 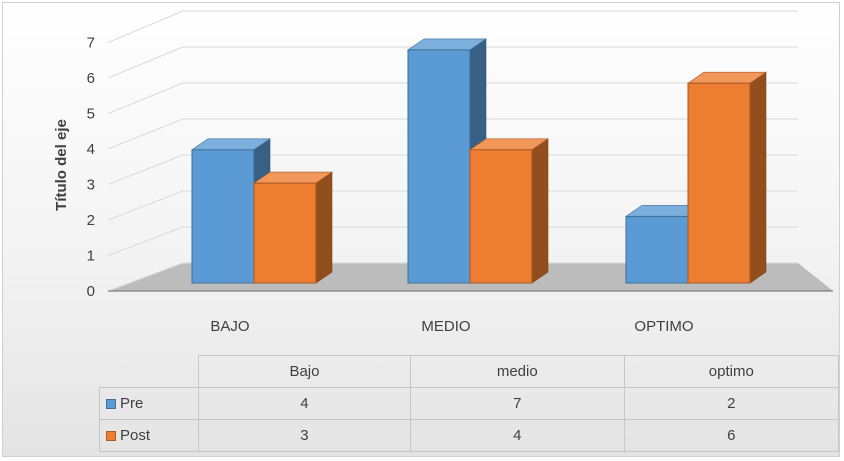 What do you see at coordinates (91, 43) in the screenshot?
I see `y-tick-label: 7` at bounding box center [91, 43].